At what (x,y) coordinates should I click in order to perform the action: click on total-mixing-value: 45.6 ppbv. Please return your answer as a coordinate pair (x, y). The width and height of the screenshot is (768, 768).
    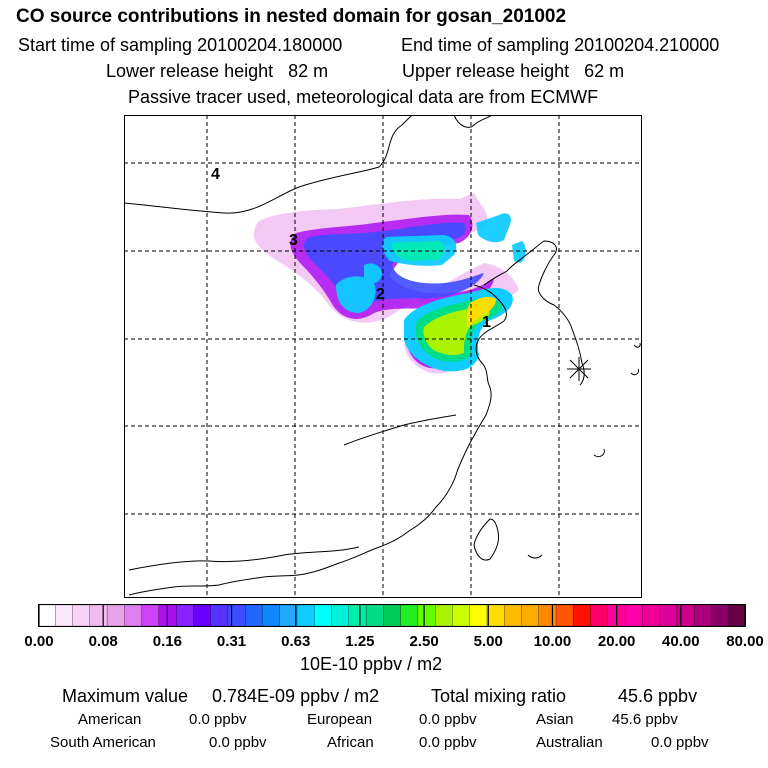
    Looking at the image, I should click on (658, 696).